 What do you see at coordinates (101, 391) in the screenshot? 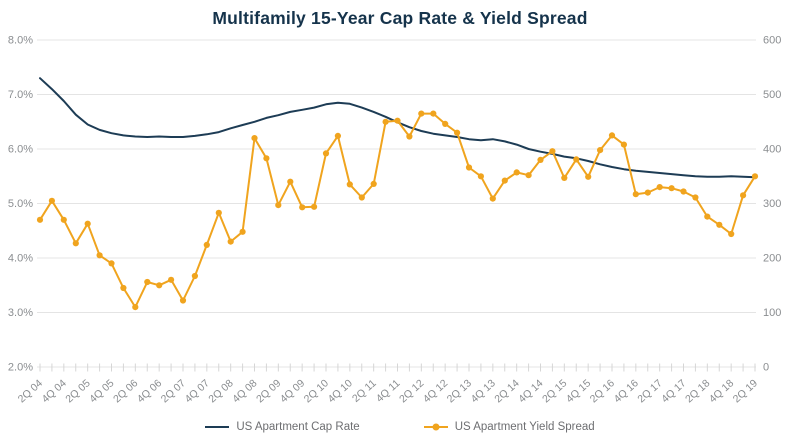
I see `svg-text: 4Q 05` at bounding box center [101, 391].